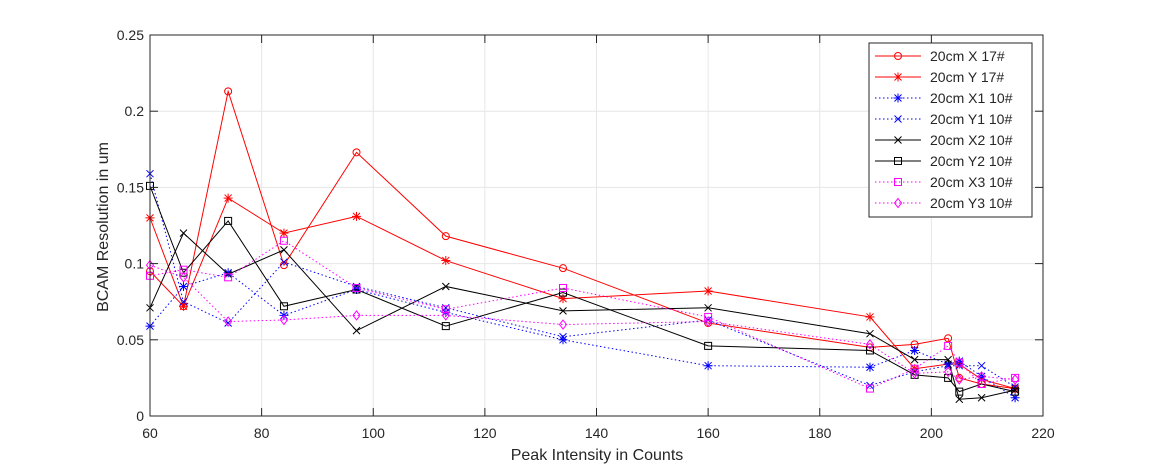  I want to click on legend-entry: 20cm Y2 10#, so click(943, 161).